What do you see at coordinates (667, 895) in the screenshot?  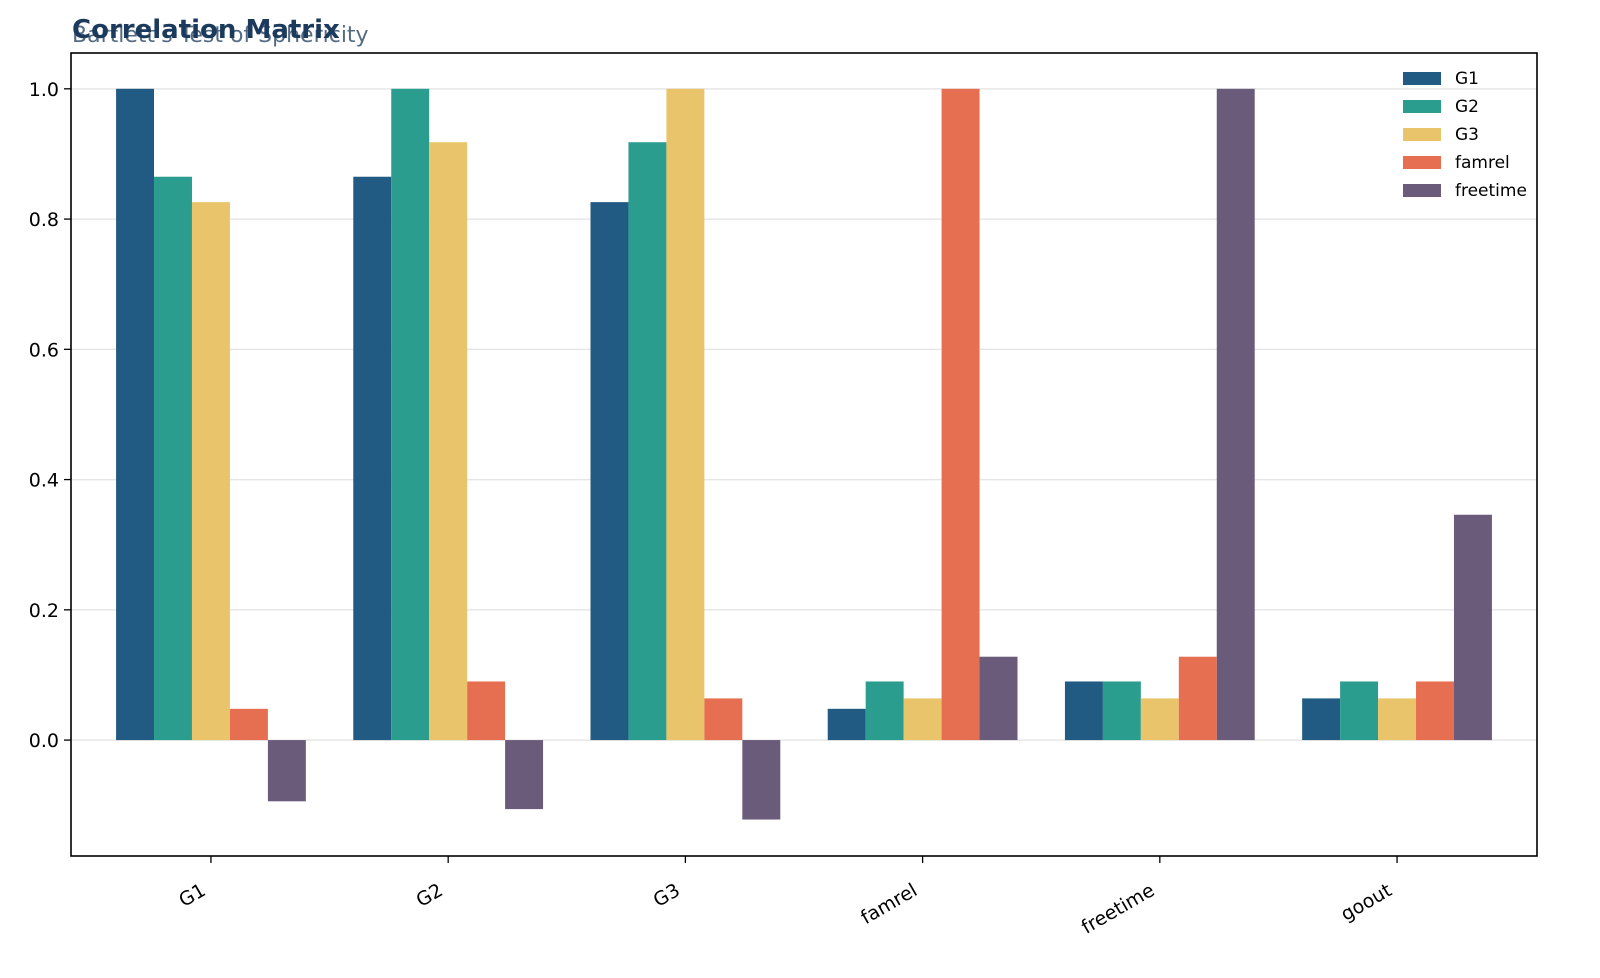 I see `x-tick-label: G3` at bounding box center [667, 895].